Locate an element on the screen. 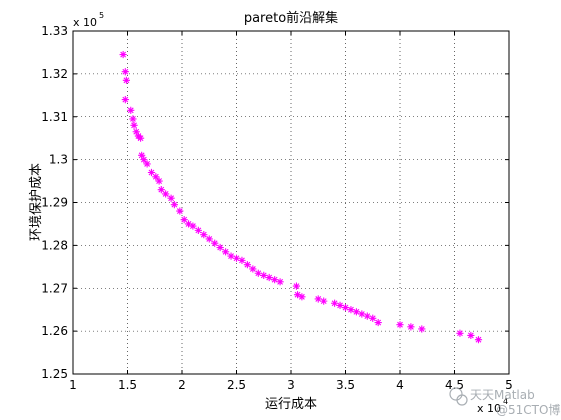 The image size is (561, 420). x-exponent: x 10 4 is located at coordinates (492, 406).